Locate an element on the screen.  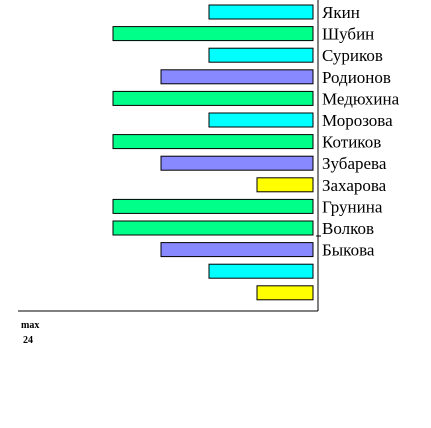
category-label-0: Якин is located at coordinates (341, 12).